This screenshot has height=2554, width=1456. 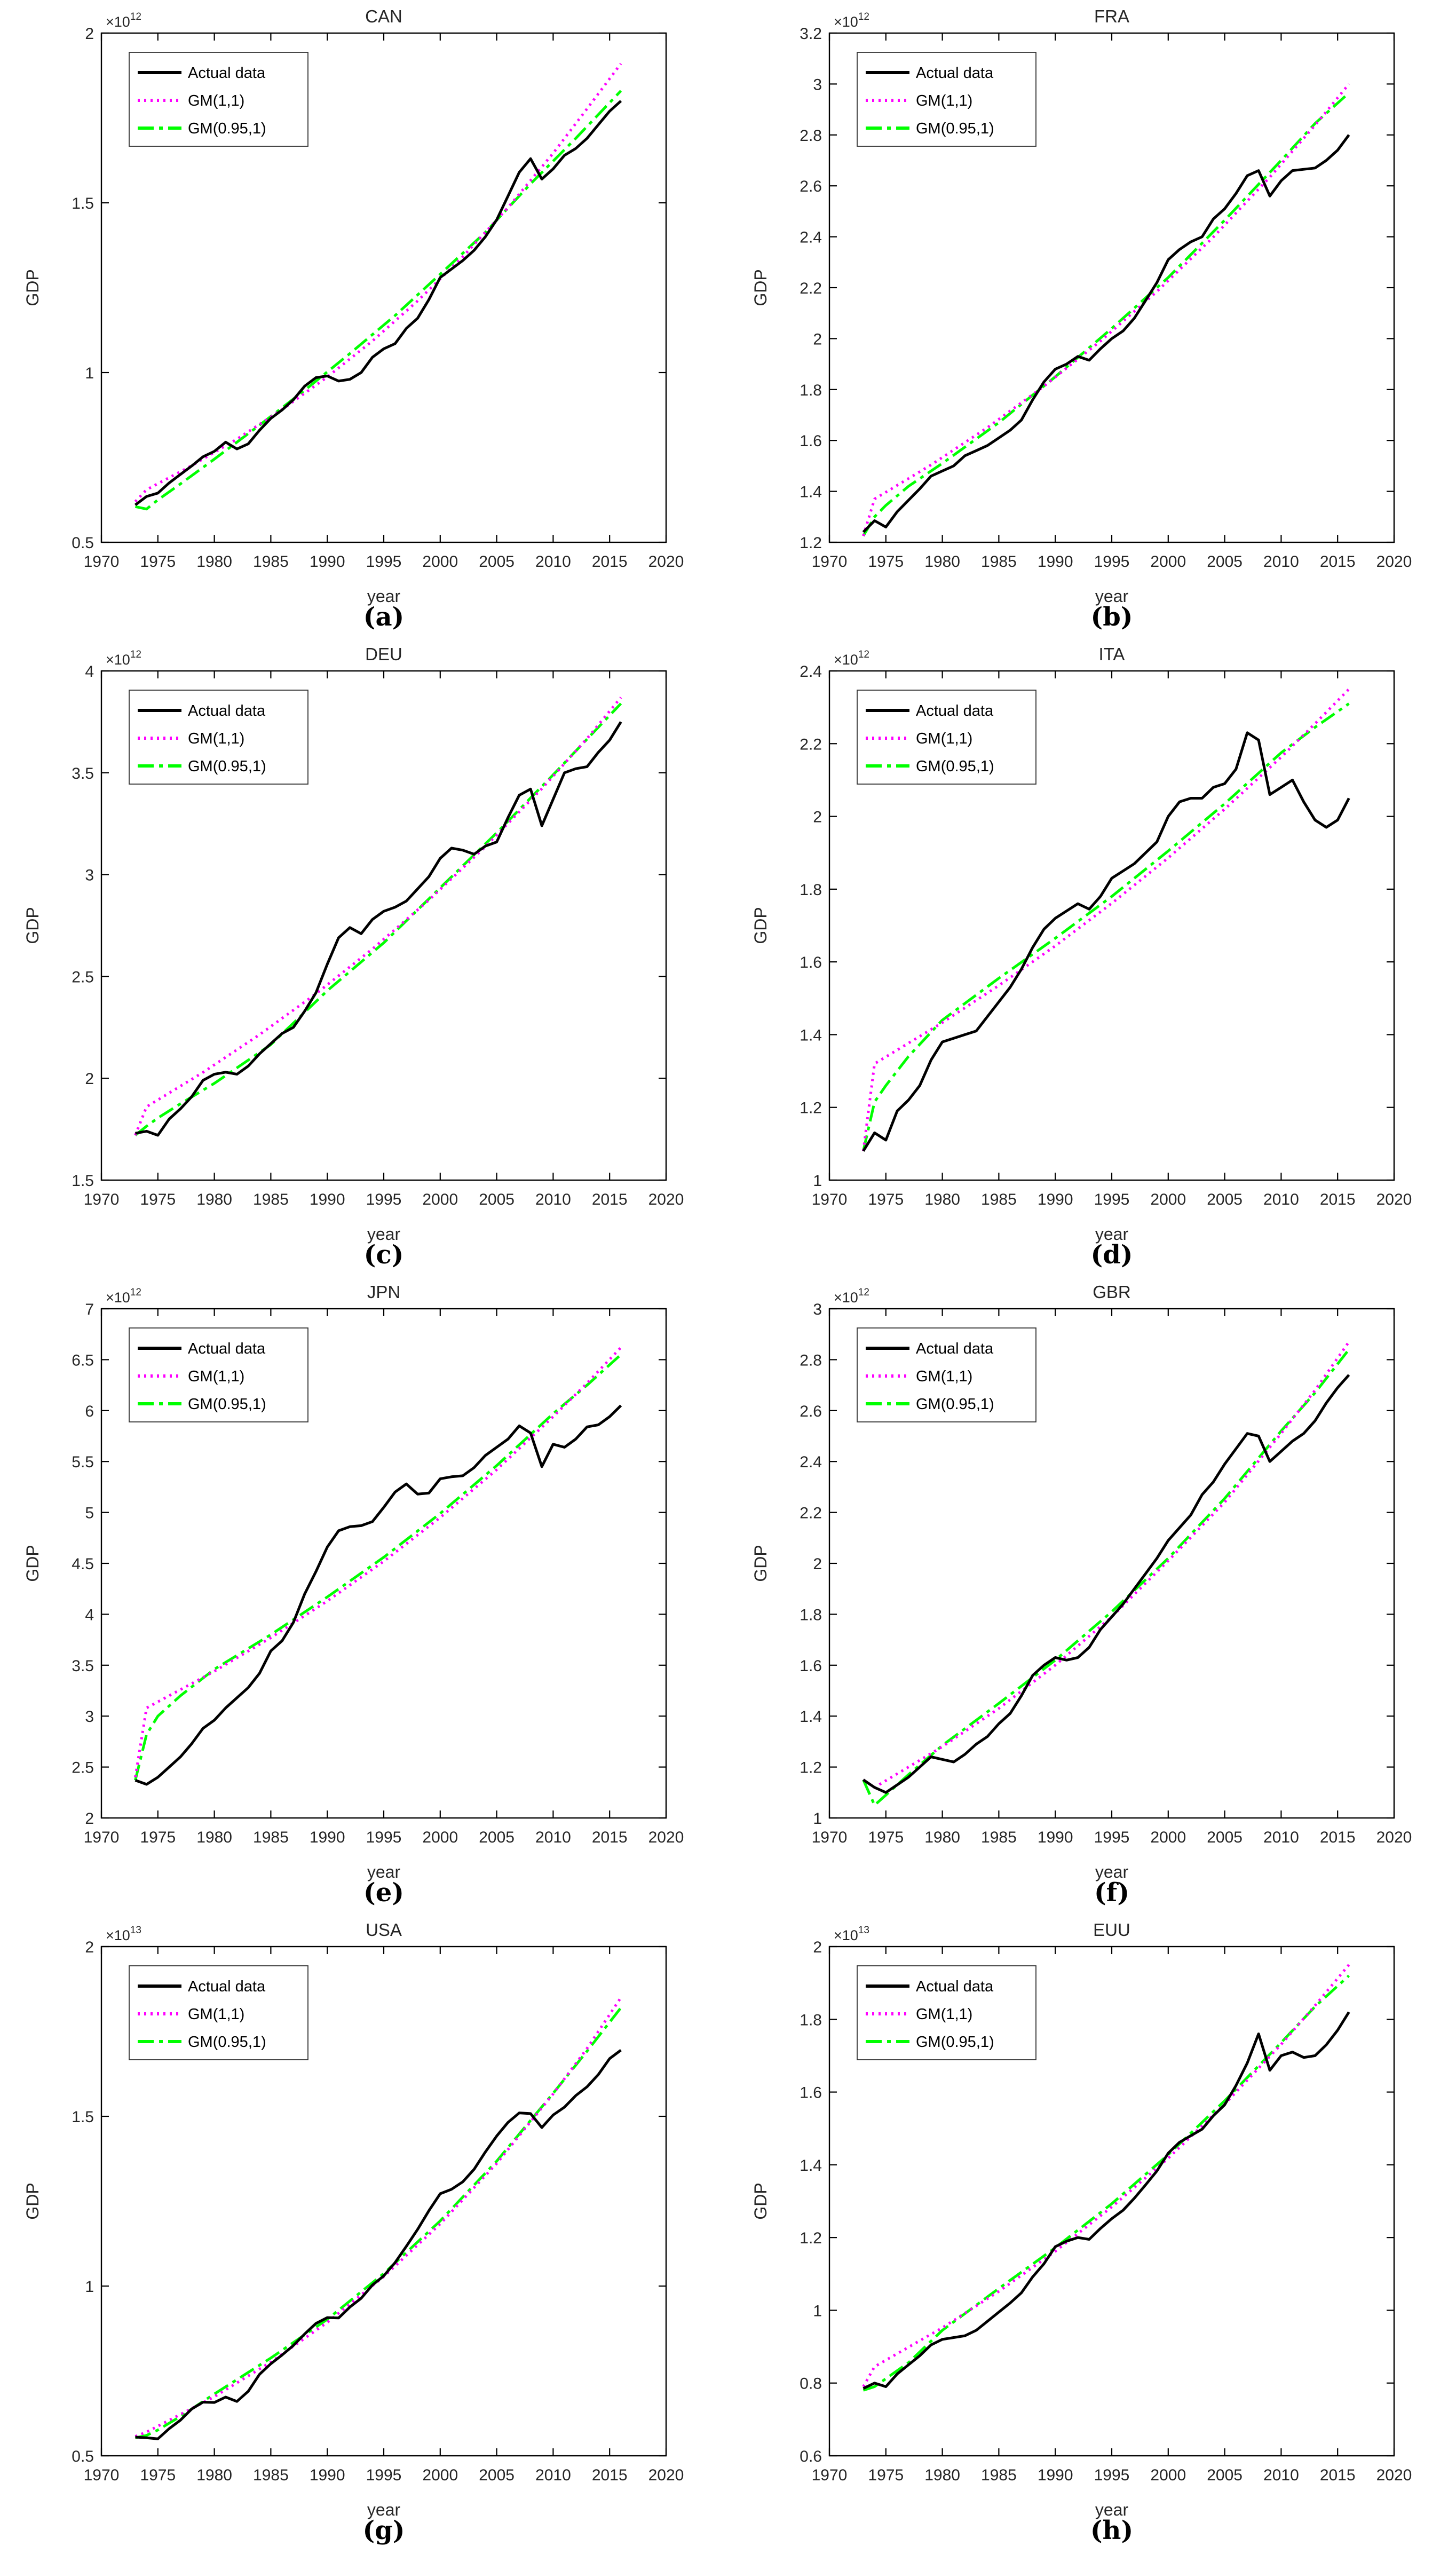 I want to click on chart-title: FRA, so click(x=1111, y=16).